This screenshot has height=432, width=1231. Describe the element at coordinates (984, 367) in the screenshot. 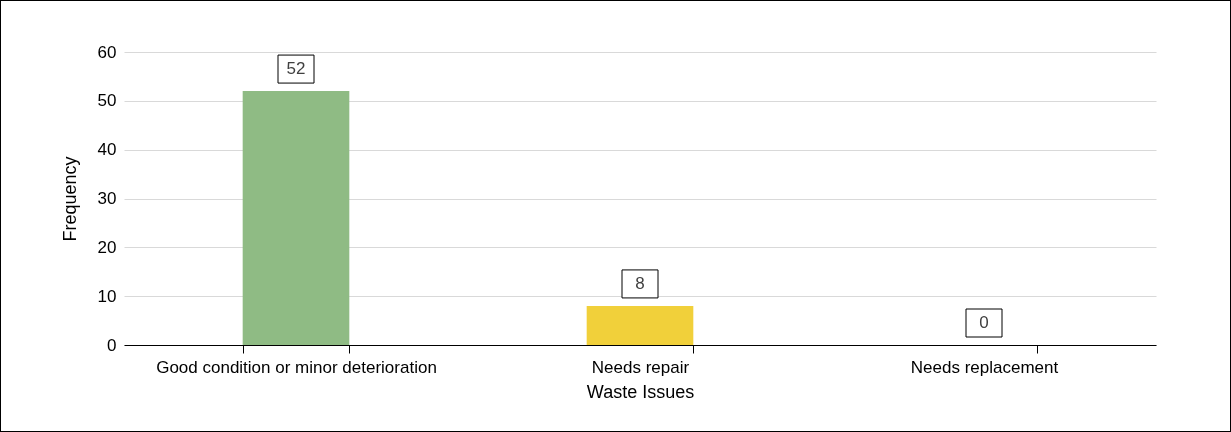

I see `x-tick-label: Needs replacement` at that location.